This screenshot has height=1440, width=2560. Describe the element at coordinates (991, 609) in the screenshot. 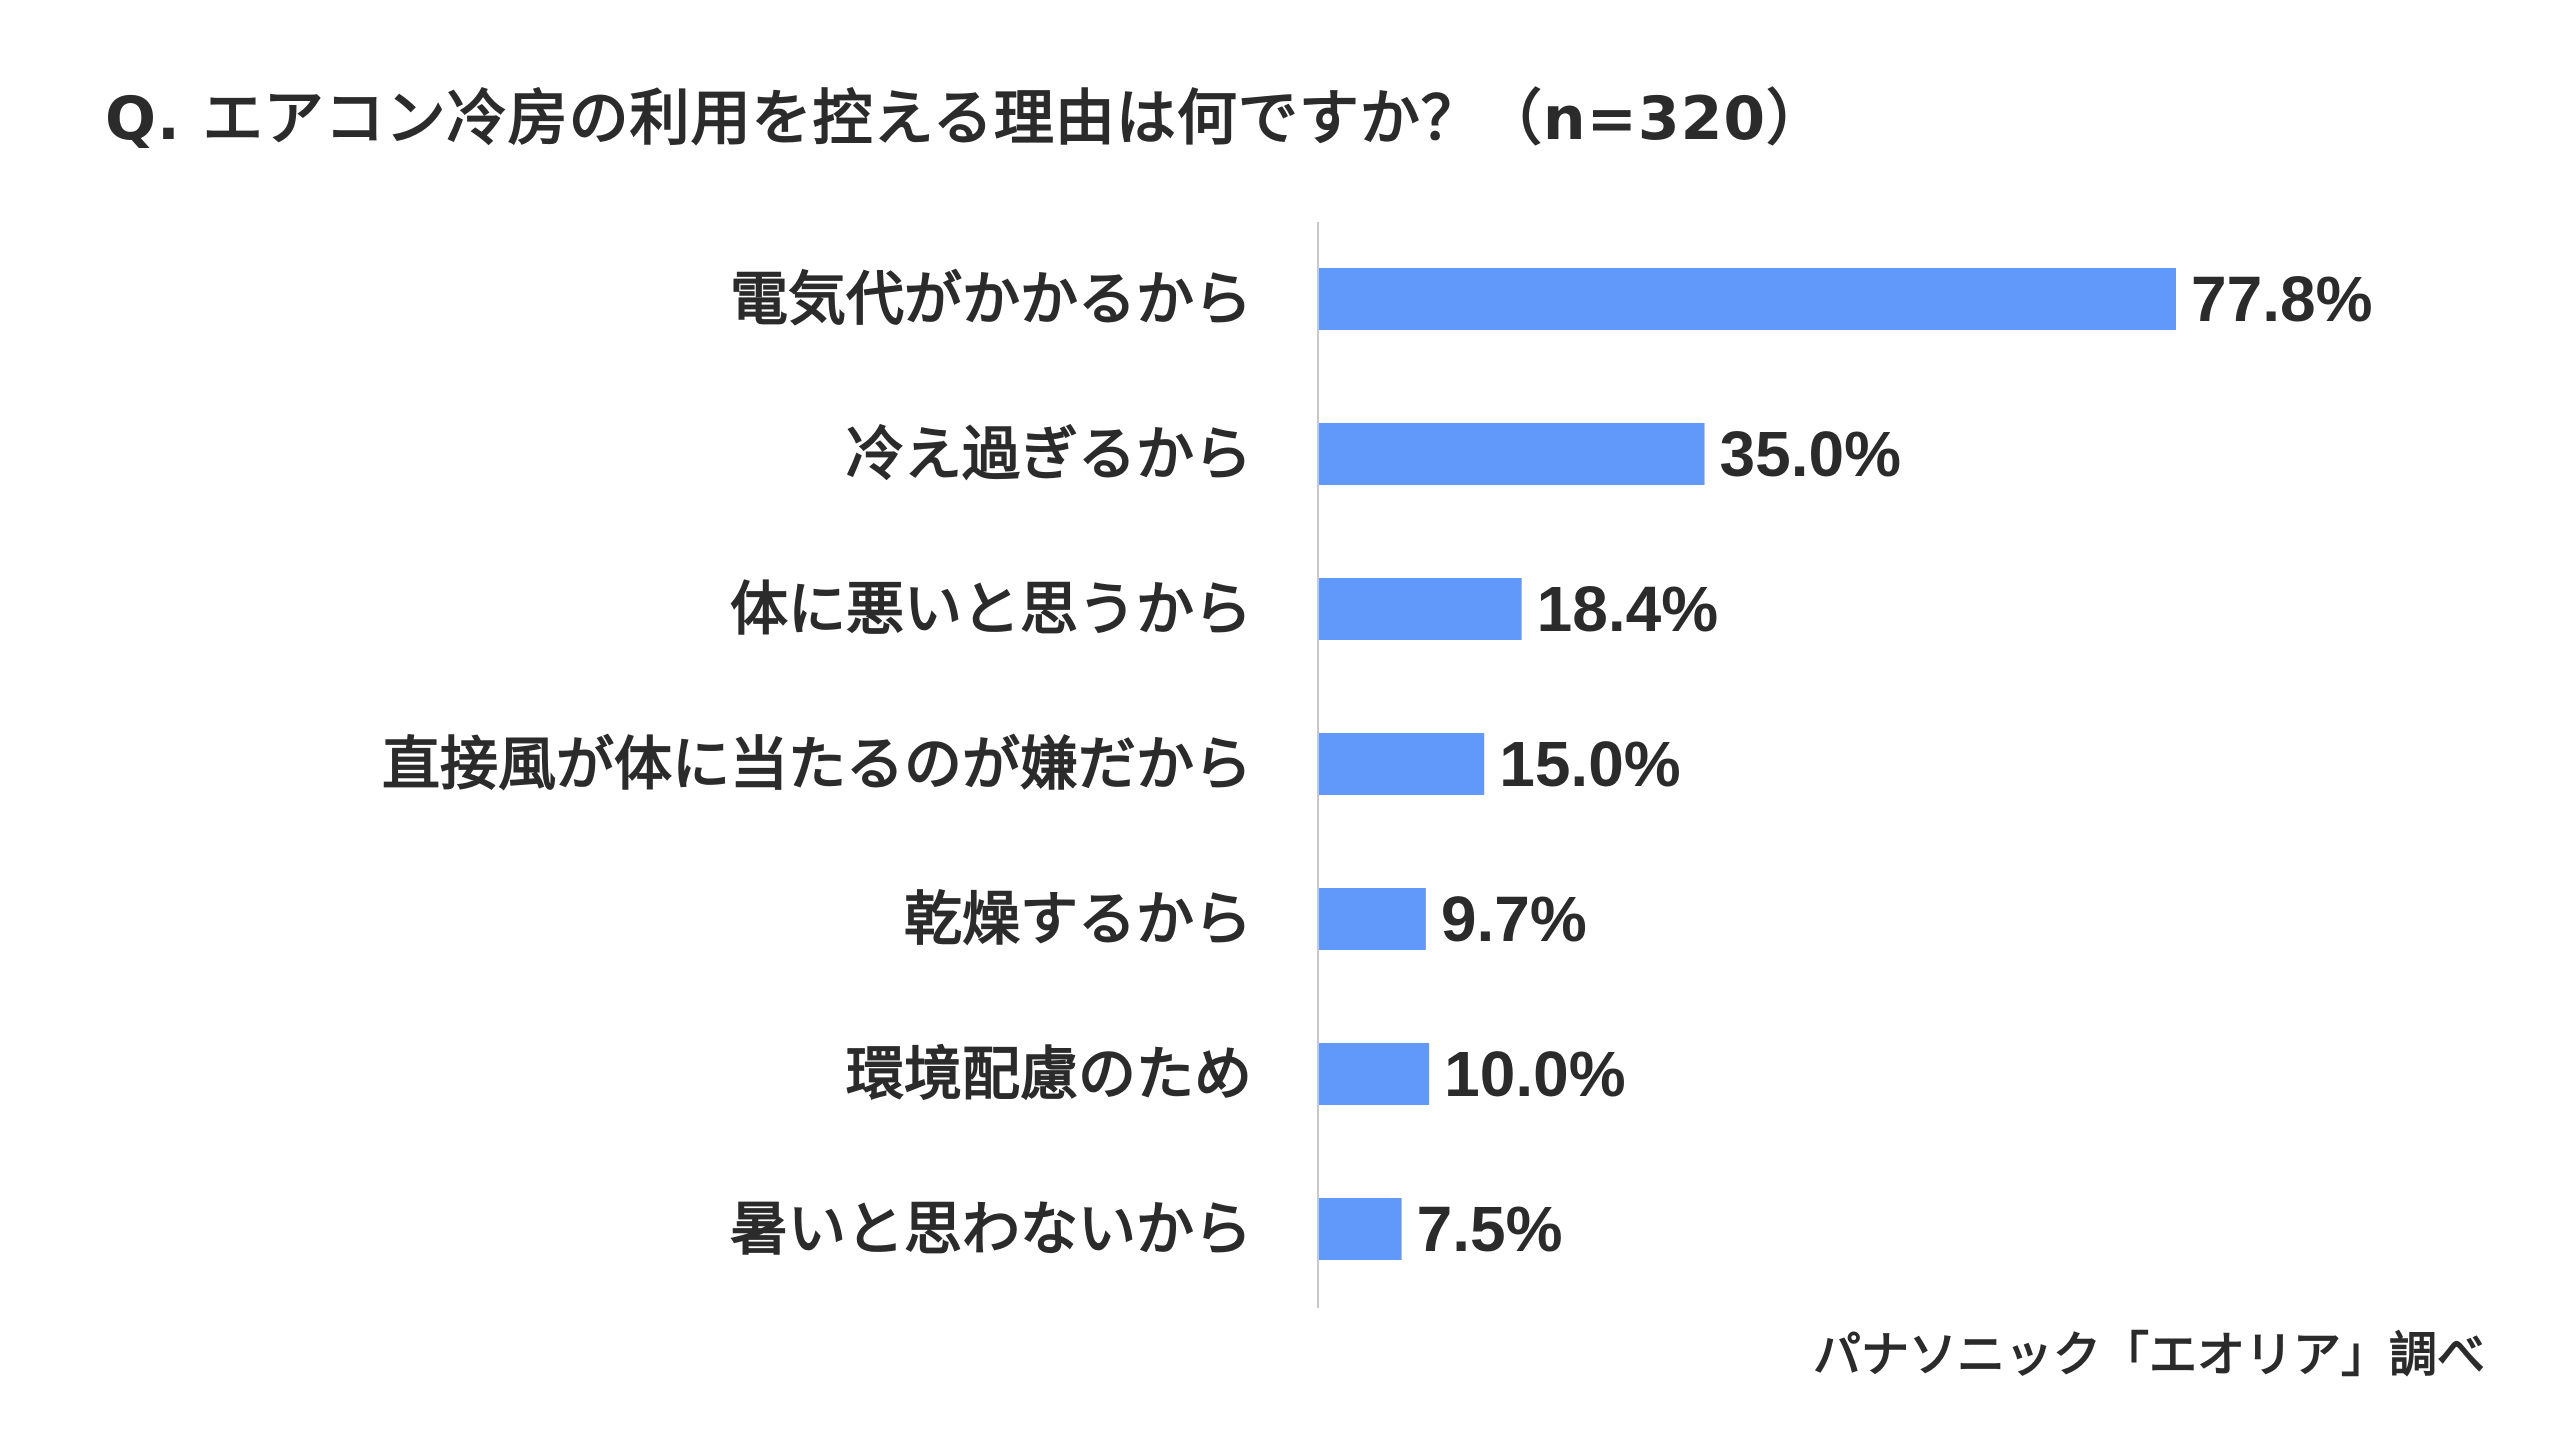

I see `category-label: 体に悪いと思うから` at that location.